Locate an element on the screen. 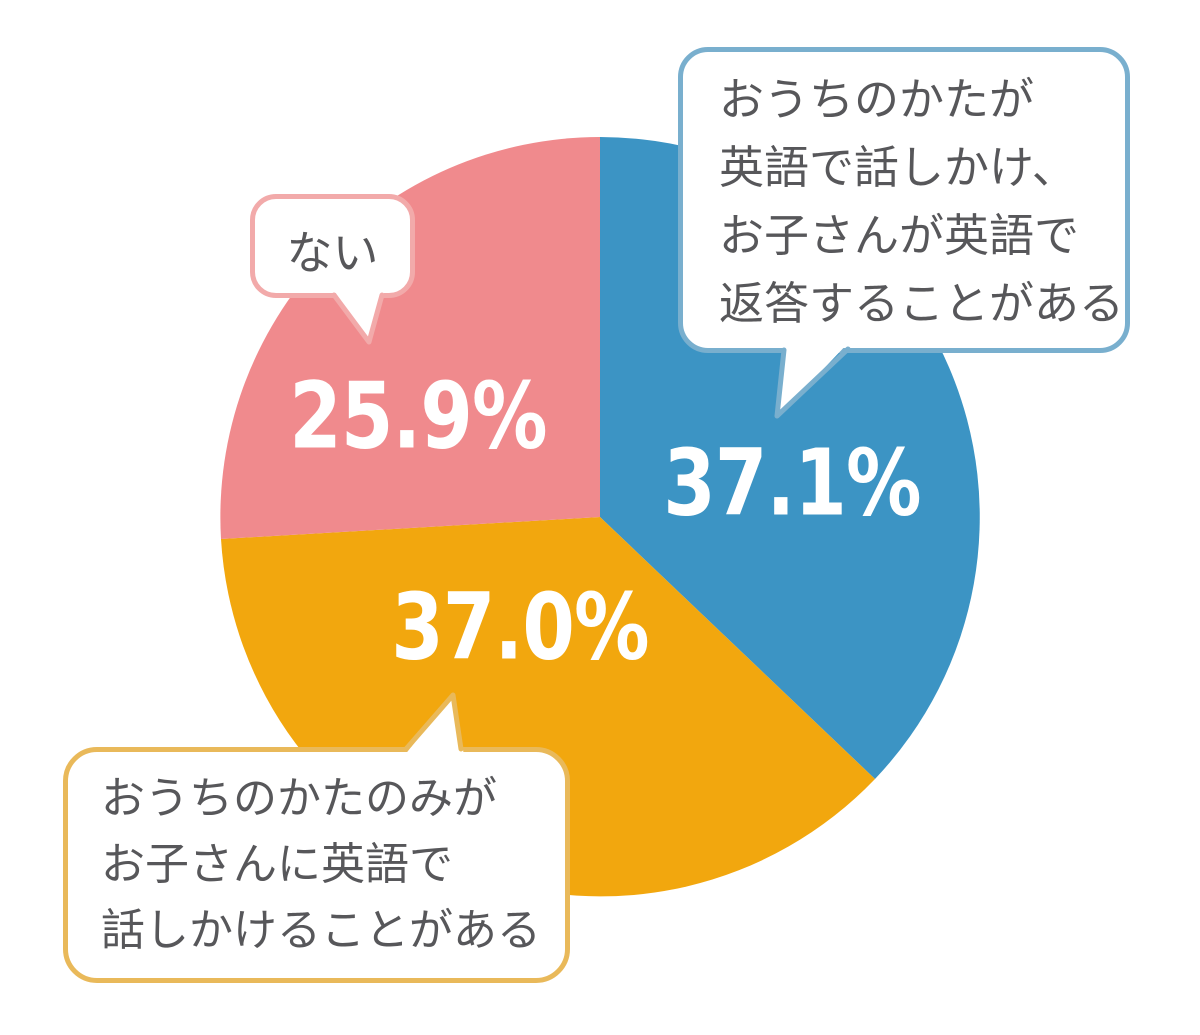  callout-orange-line-3: 話しかけることがある is located at coordinates (321, 930).